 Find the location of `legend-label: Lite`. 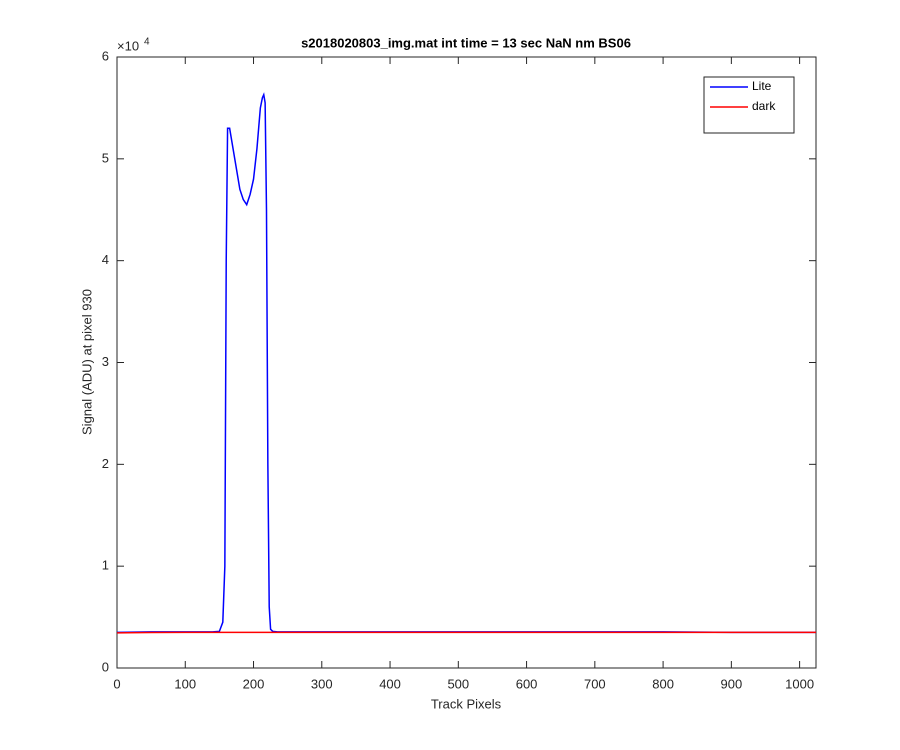

legend-label: Lite is located at coordinates (762, 86).